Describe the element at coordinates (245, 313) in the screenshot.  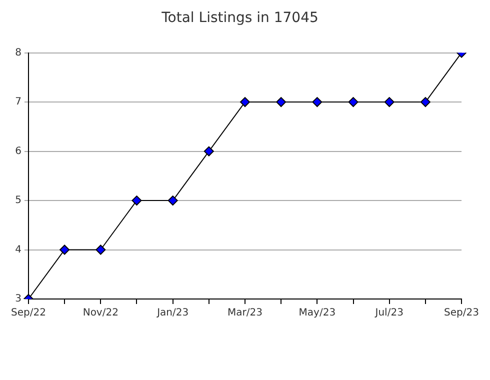
I see `x-tick-label: Mar/23` at that location.